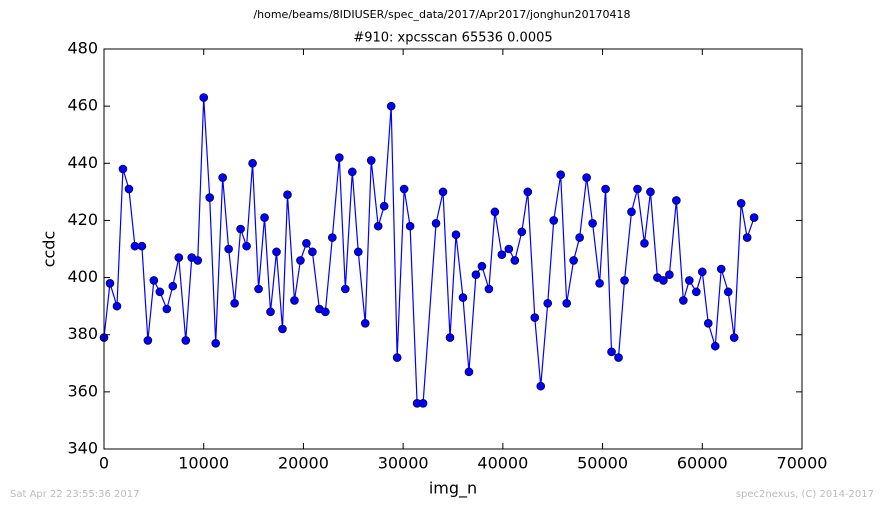 The image size is (884, 509). Describe the element at coordinates (502, 463) in the screenshot. I see `x-tick-label: 40000` at that location.